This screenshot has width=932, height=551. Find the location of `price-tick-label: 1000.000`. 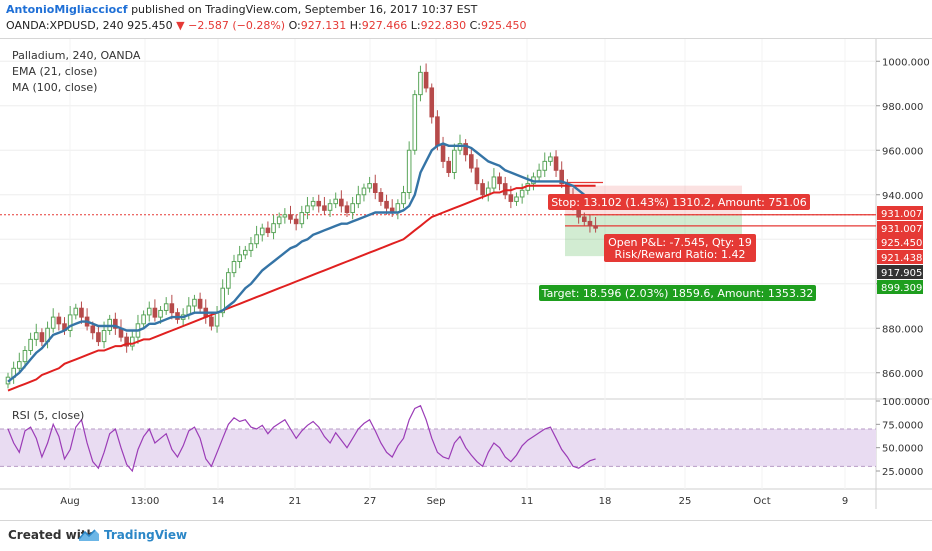

price-tick-label: 1000.000 is located at coordinates (906, 62).